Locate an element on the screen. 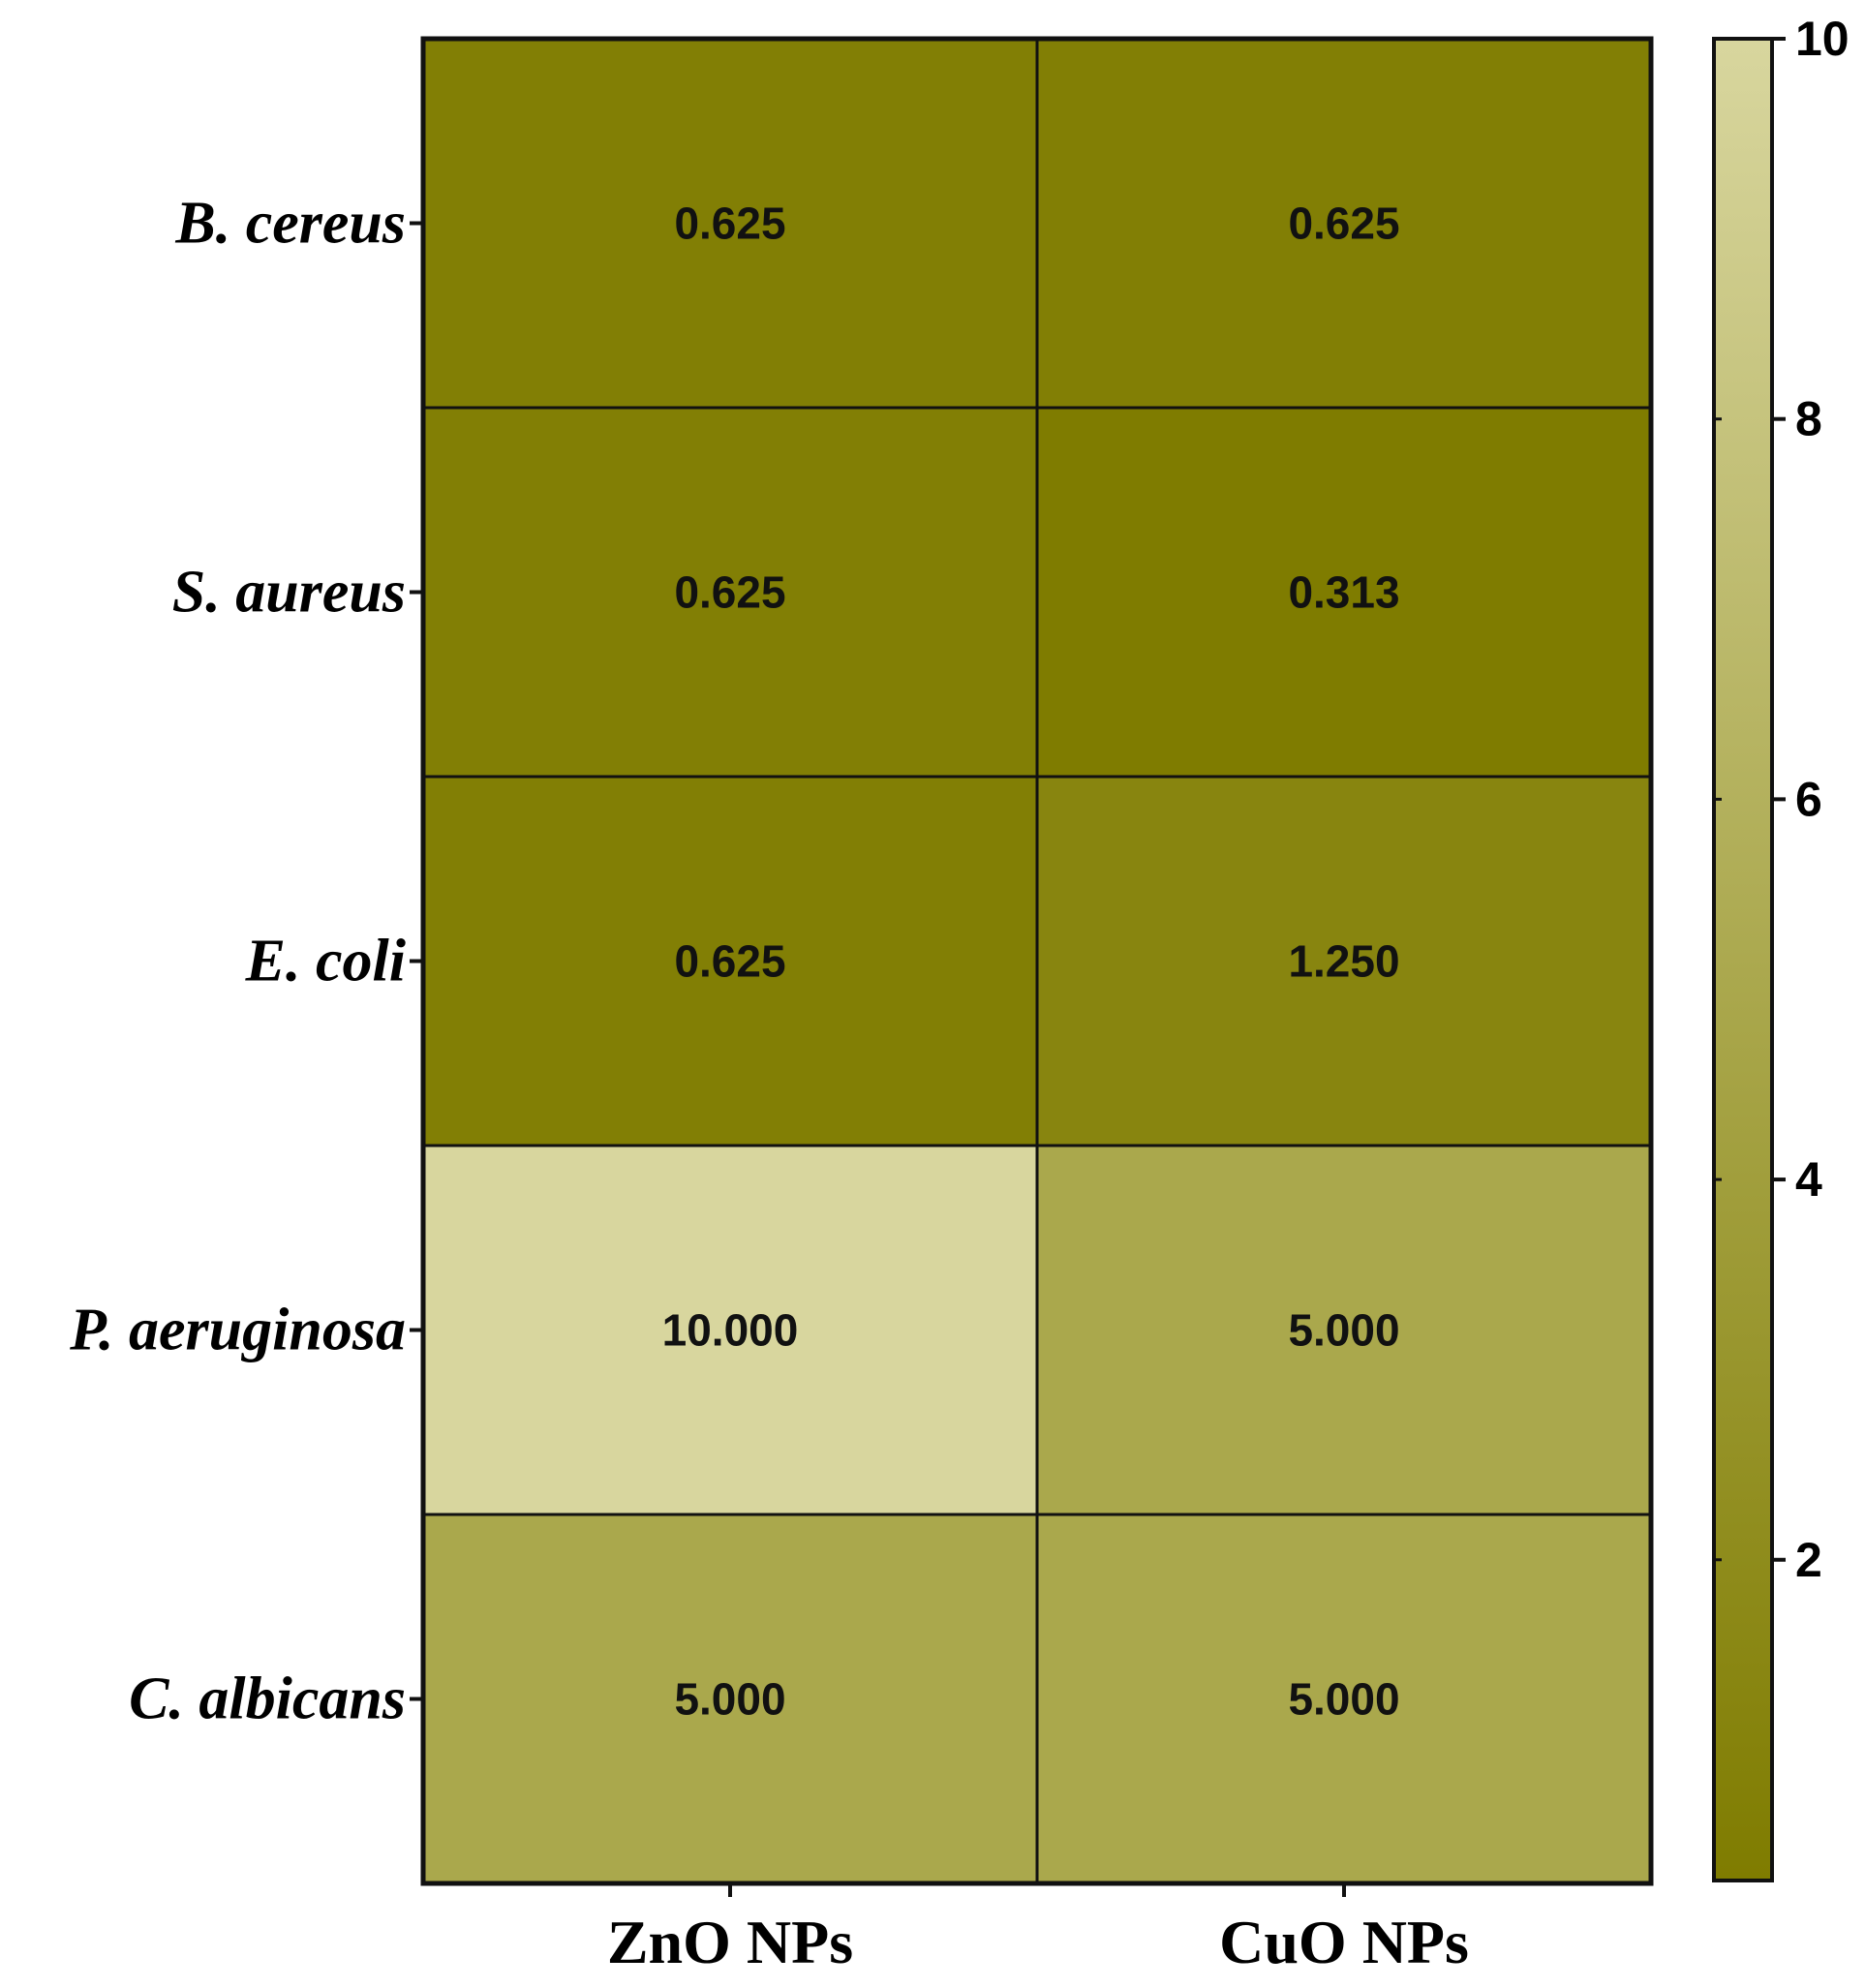 The height and width of the screenshot is (1988, 1865). cell-value-label: 0.313 is located at coordinates (1344, 592).